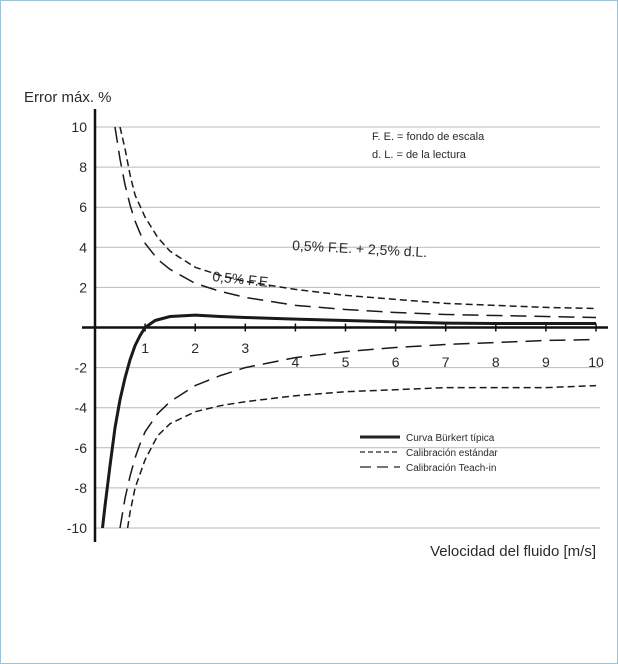 This screenshot has width=618, height=664. Describe the element at coordinates (446, 362) in the screenshot. I see `x-tick-label: 7` at that location.